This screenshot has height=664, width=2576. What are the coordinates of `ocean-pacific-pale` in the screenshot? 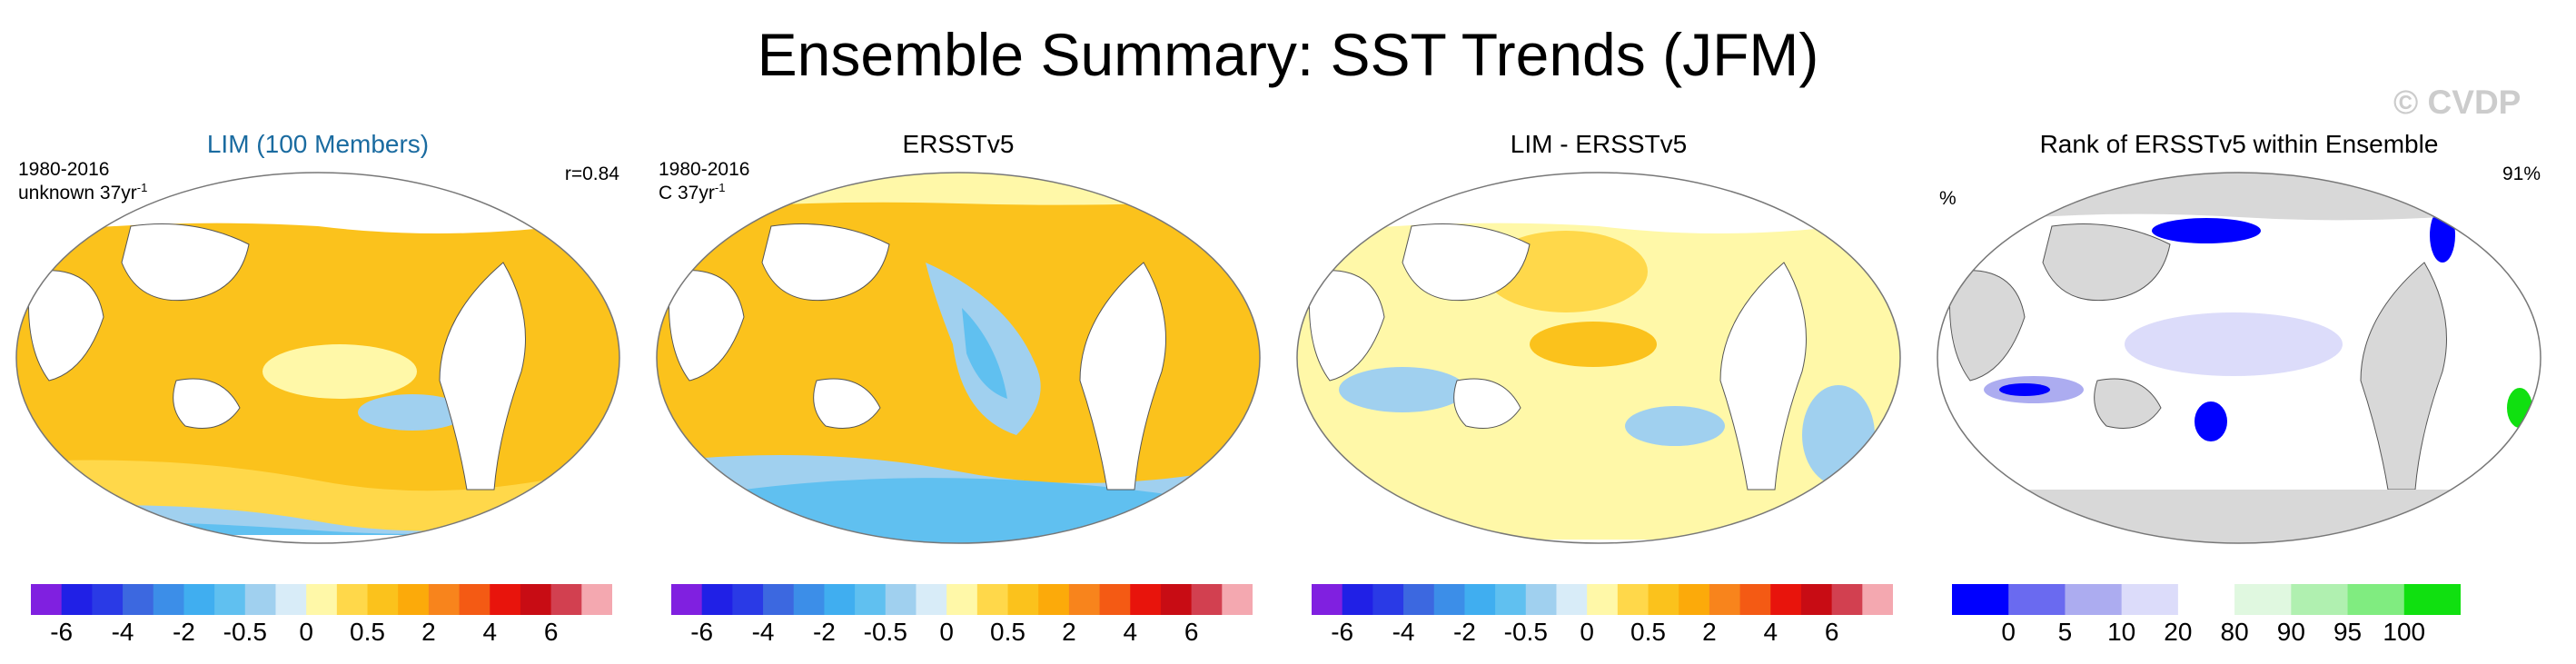 It's located at (340, 371).